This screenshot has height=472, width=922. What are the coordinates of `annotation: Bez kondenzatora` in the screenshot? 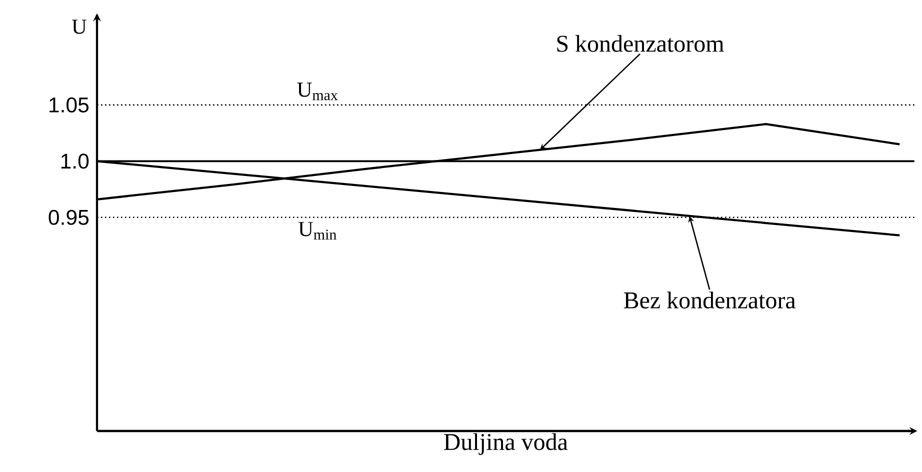 It's located at (710, 300).